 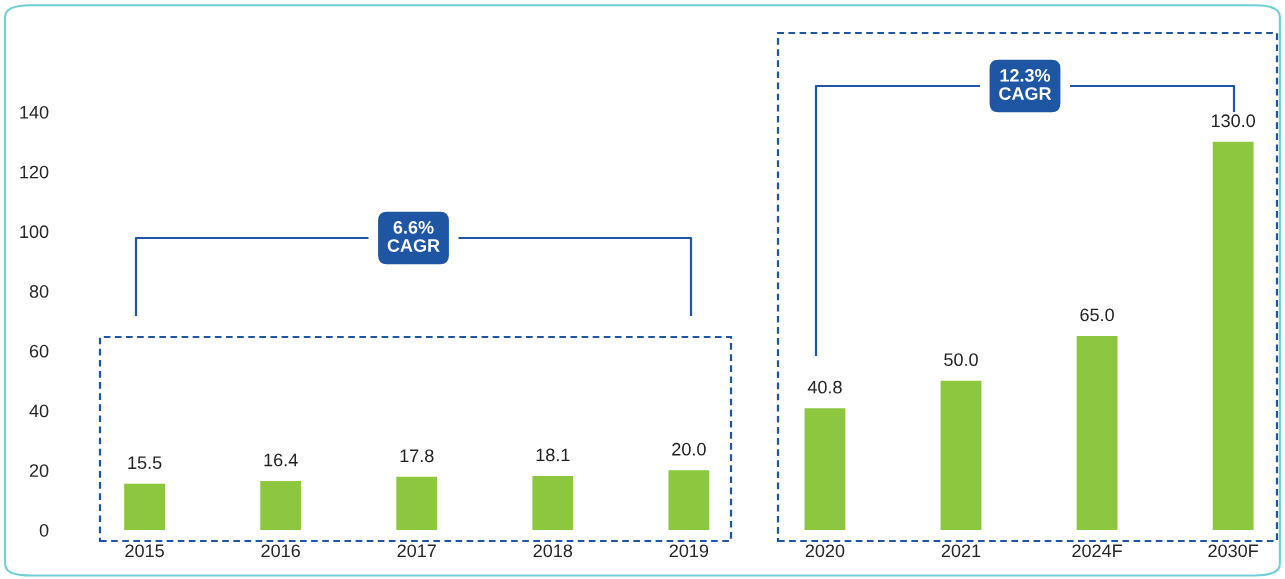 What do you see at coordinates (689, 551) in the screenshot?
I see `x-tick-label: 2019` at bounding box center [689, 551].